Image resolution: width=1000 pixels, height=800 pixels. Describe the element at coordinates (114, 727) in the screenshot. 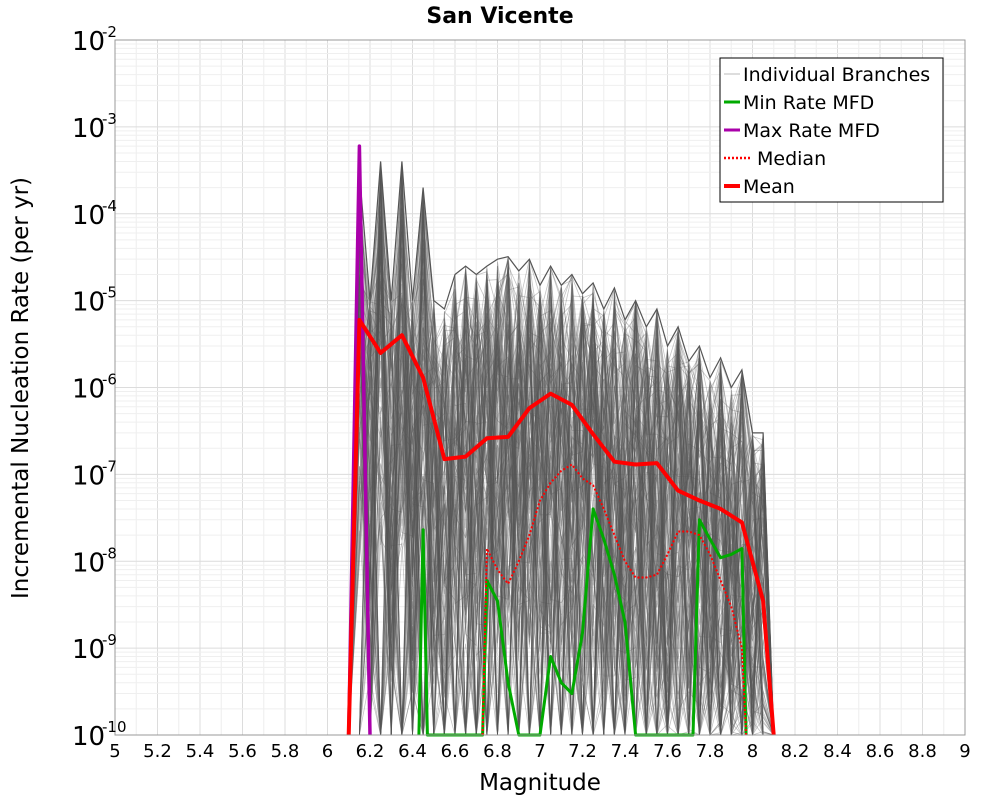

I see `y-tick-exponent: -10` at that location.